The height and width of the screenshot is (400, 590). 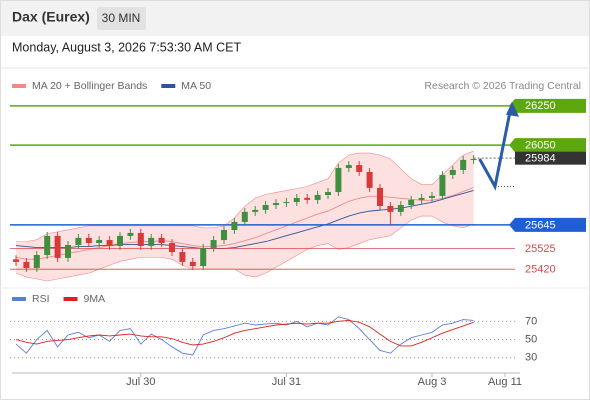 What do you see at coordinates (540, 146) in the screenshot?
I see `level-label: 26050` at bounding box center [540, 146].